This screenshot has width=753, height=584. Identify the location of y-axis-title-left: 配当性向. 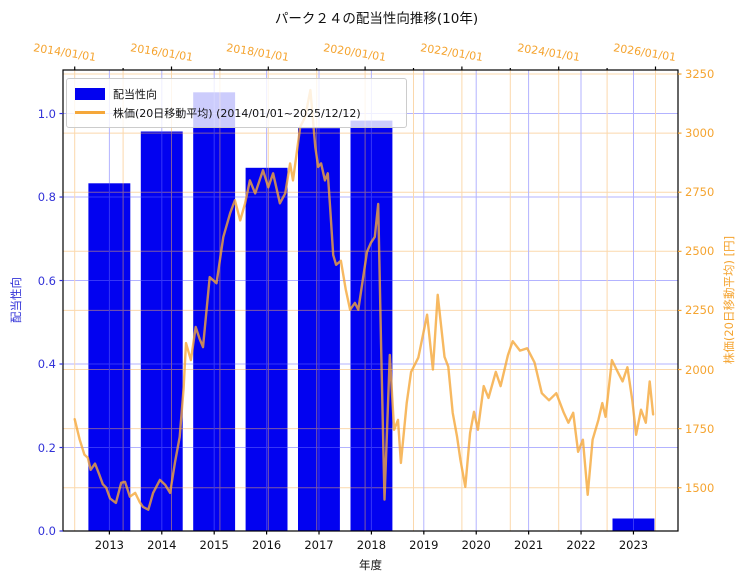
(16, 300).